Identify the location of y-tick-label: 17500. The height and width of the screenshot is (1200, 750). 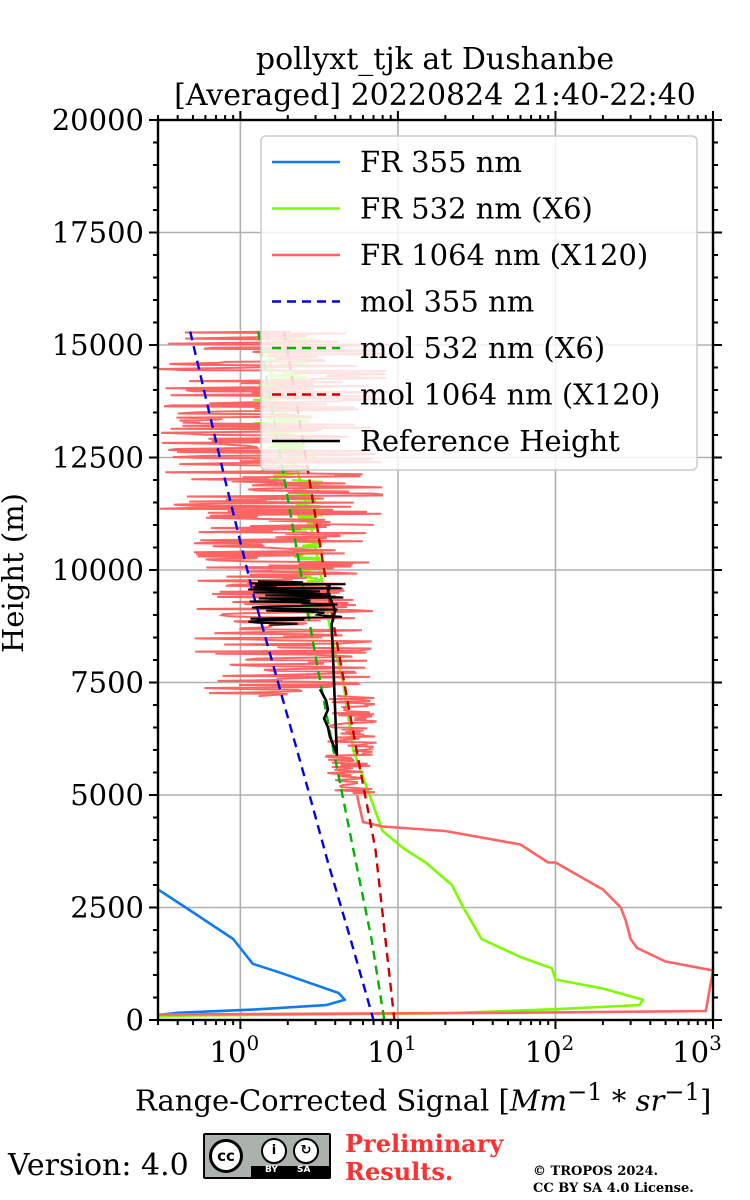
(98, 233).